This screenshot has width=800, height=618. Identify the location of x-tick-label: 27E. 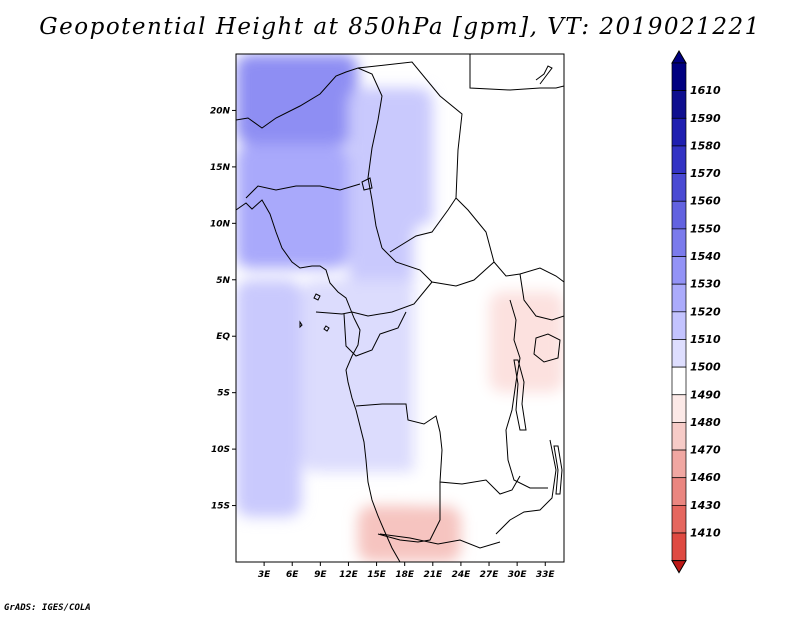
(490, 575).